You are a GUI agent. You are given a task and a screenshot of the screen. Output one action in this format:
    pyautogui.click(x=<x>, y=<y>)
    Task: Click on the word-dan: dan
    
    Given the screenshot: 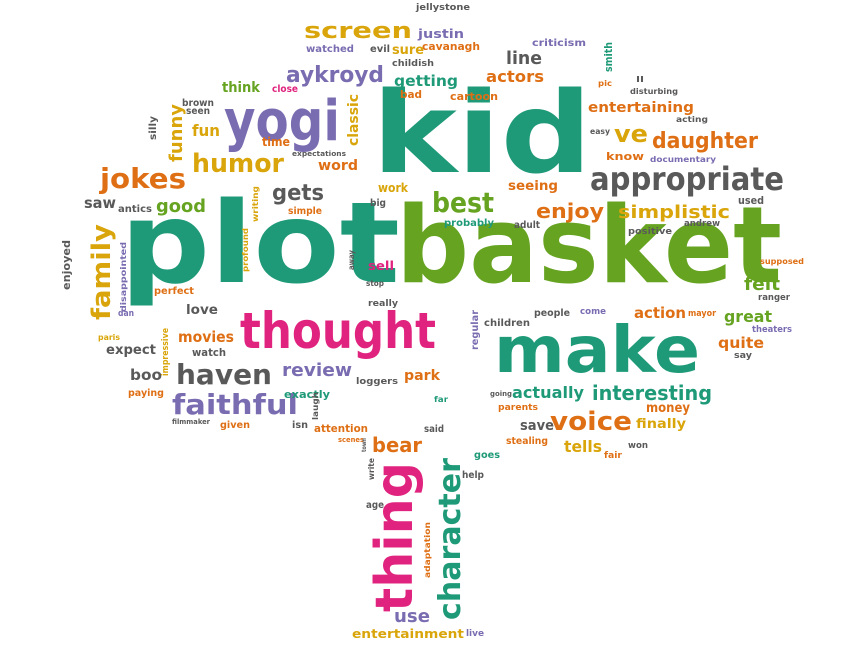 What is the action you would take?
    pyautogui.click(x=126, y=314)
    